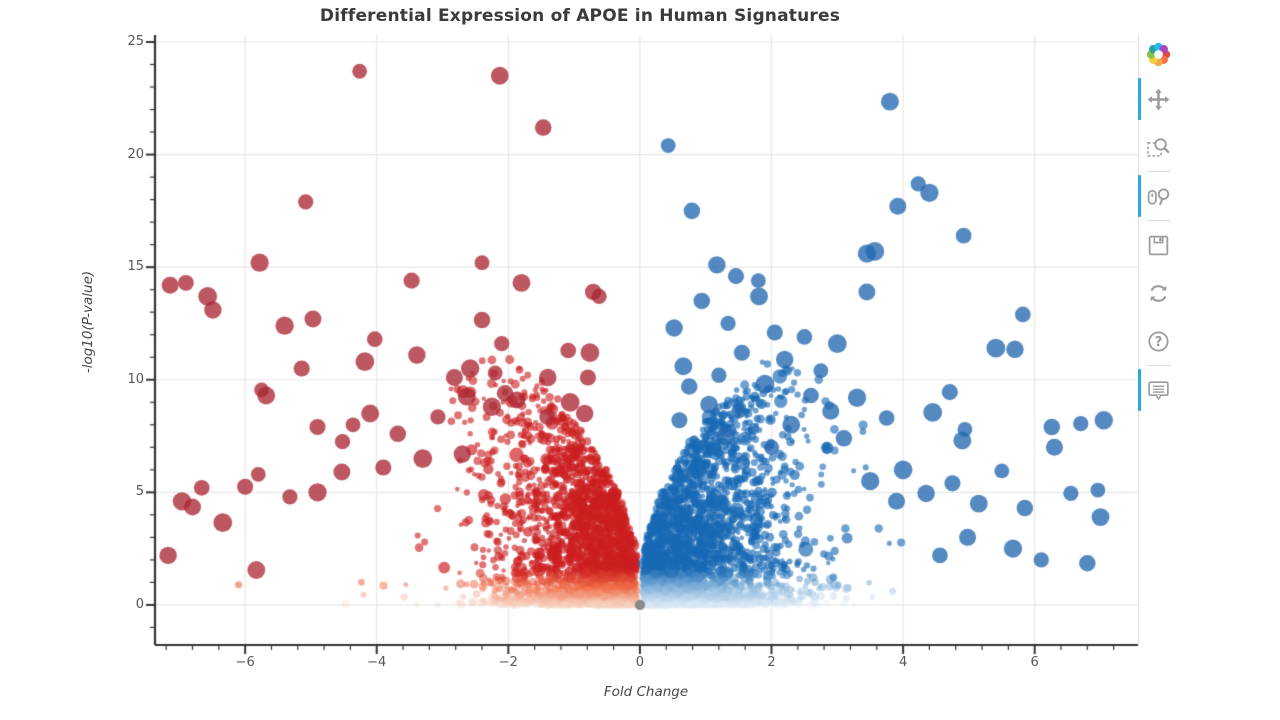 Image resolution: width=1280 pixels, height=720 pixels. What do you see at coordinates (139, 604) in the screenshot?
I see `y-tick-label: 0` at bounding box center [139, 604].